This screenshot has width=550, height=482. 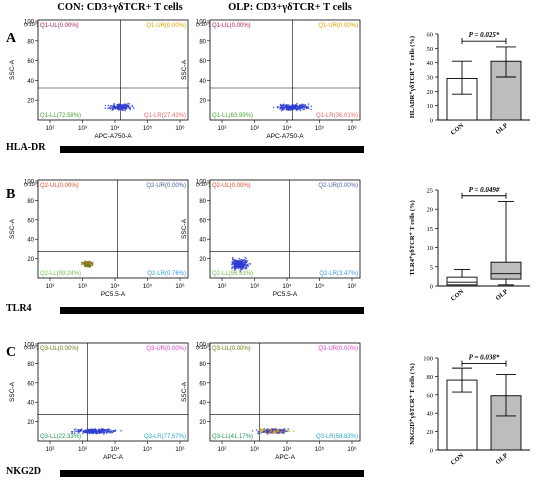 I want to click on p-value-annotation: P = 0.038*, so click(x=484, y=358).